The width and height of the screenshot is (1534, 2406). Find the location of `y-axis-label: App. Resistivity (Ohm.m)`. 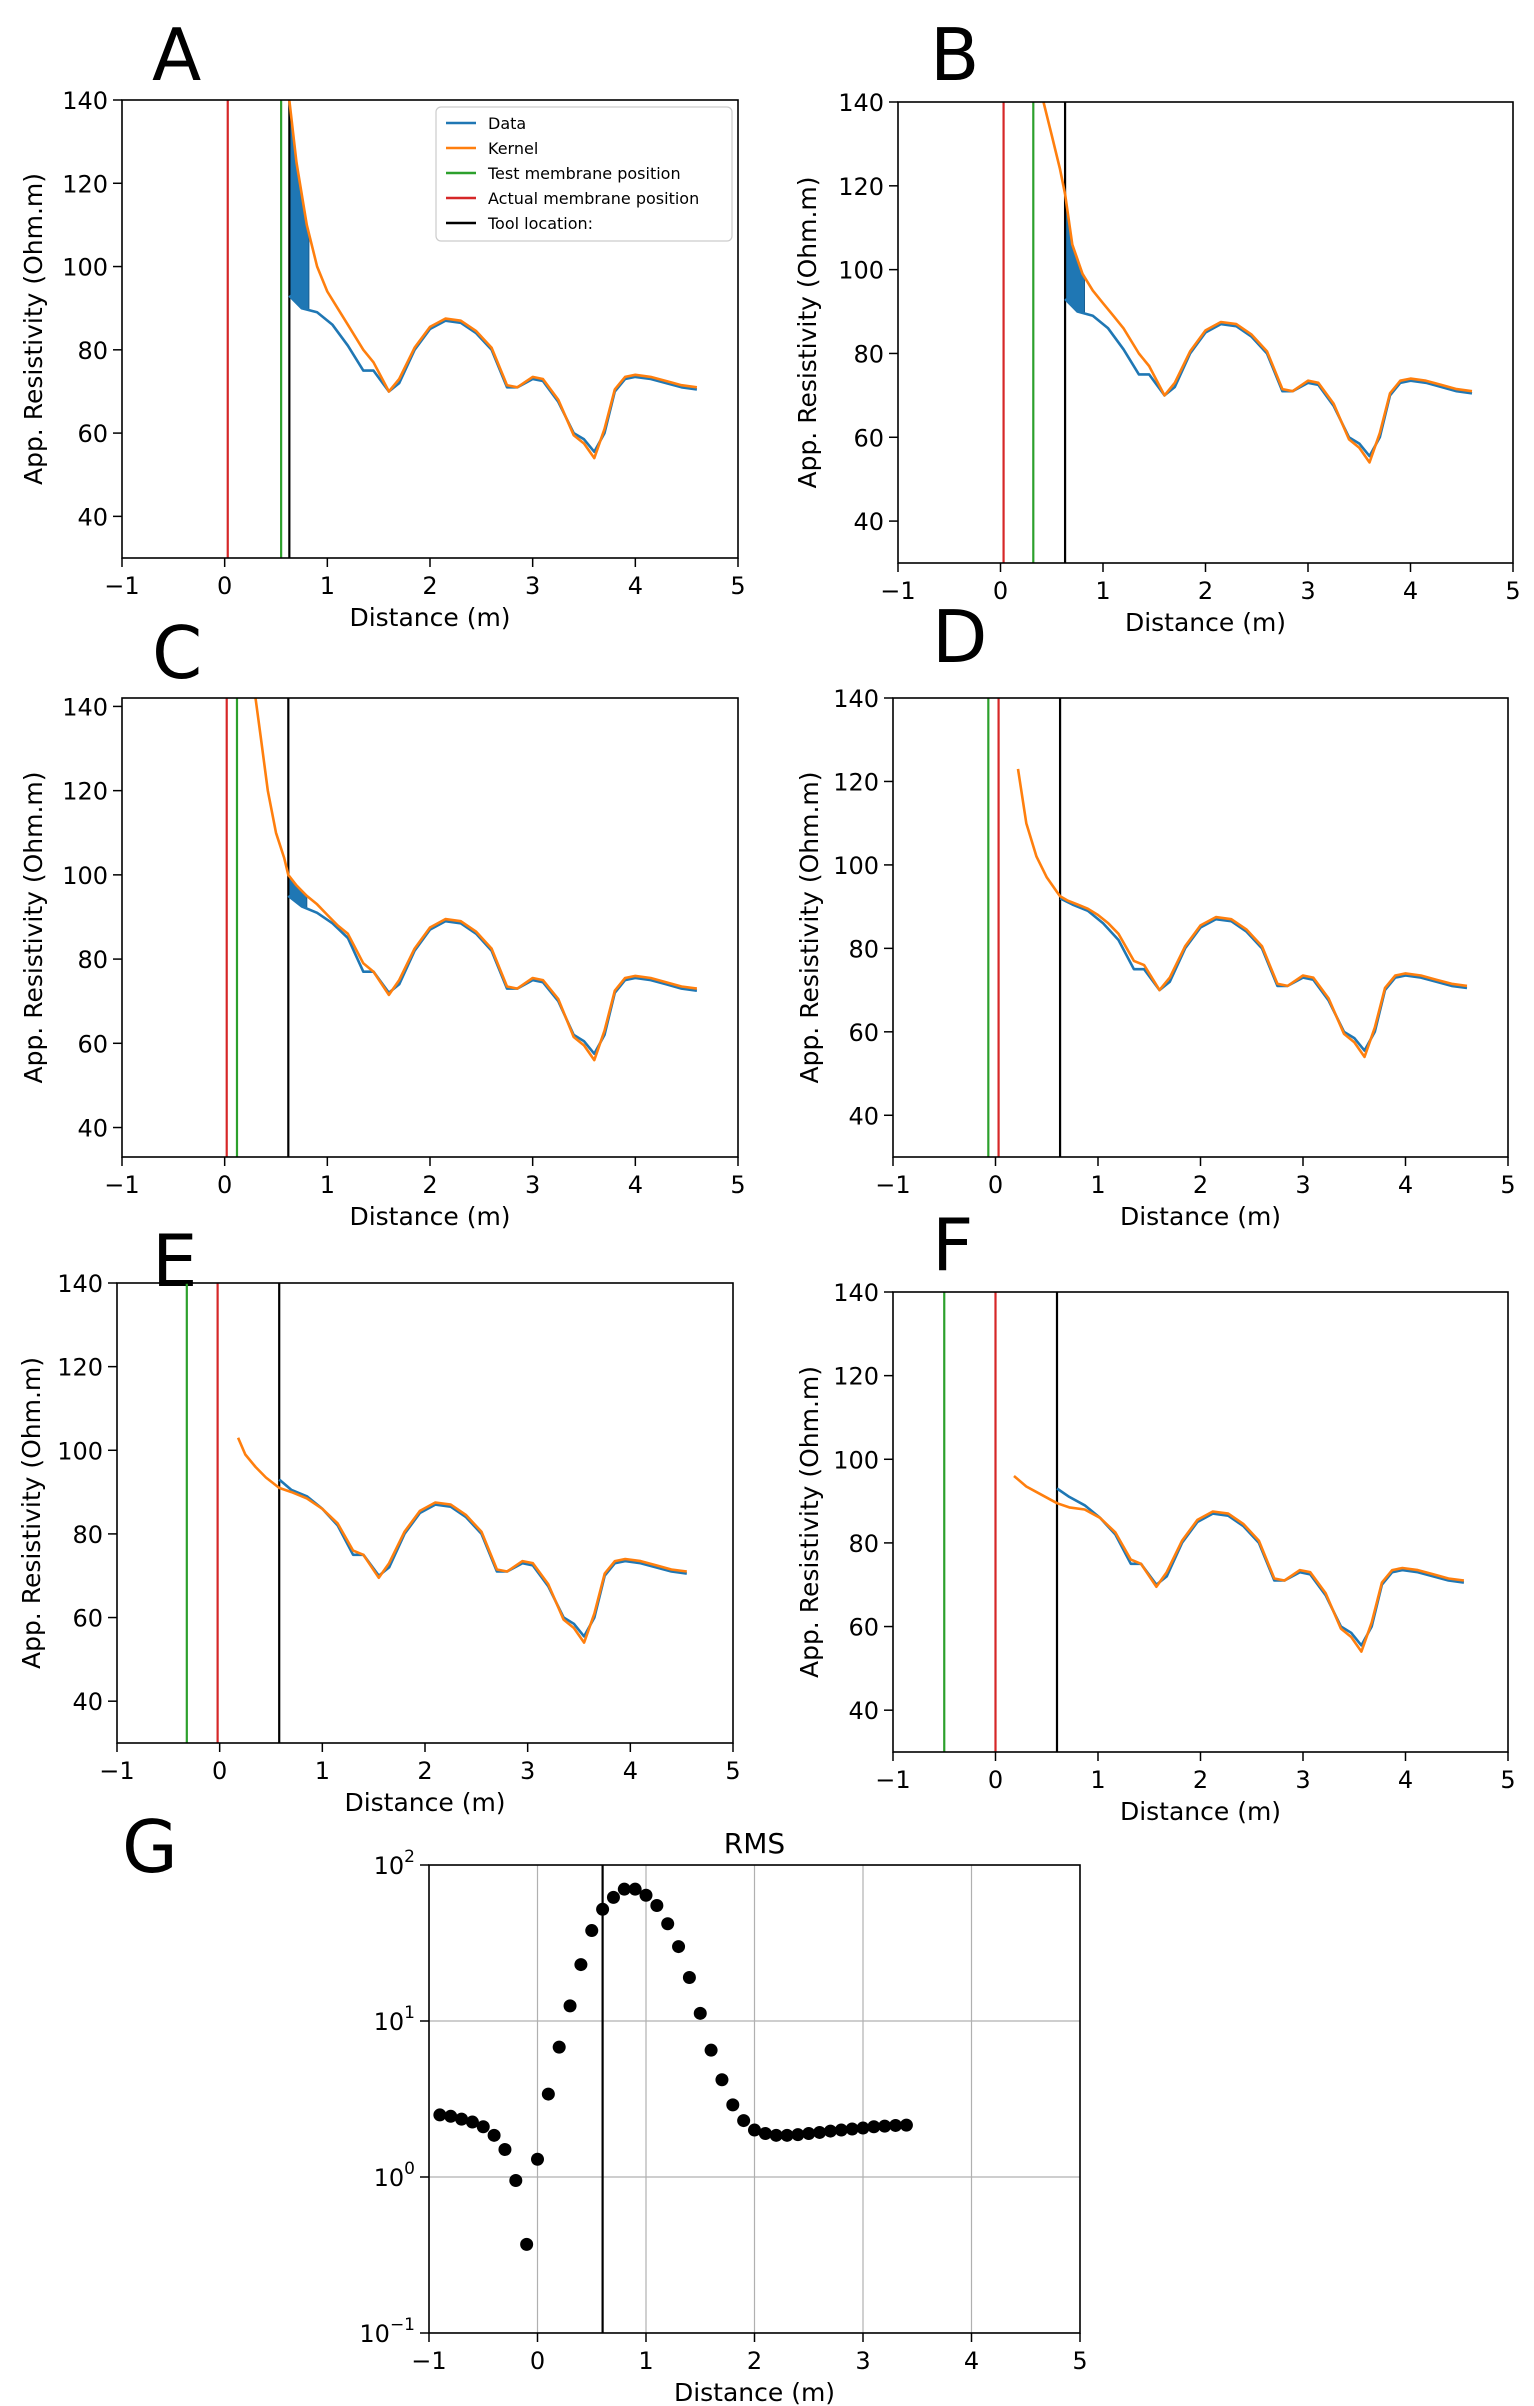

y-axis-label: App. Resistivity (Ohm.m) is located at coordinates (31, 1513).